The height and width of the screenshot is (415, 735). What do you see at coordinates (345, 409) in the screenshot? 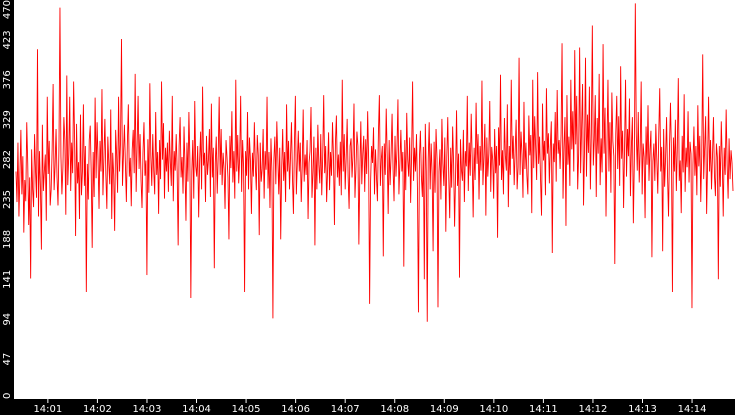
I see `x-tick-label: 14:07` at bounding box center [345, 409].